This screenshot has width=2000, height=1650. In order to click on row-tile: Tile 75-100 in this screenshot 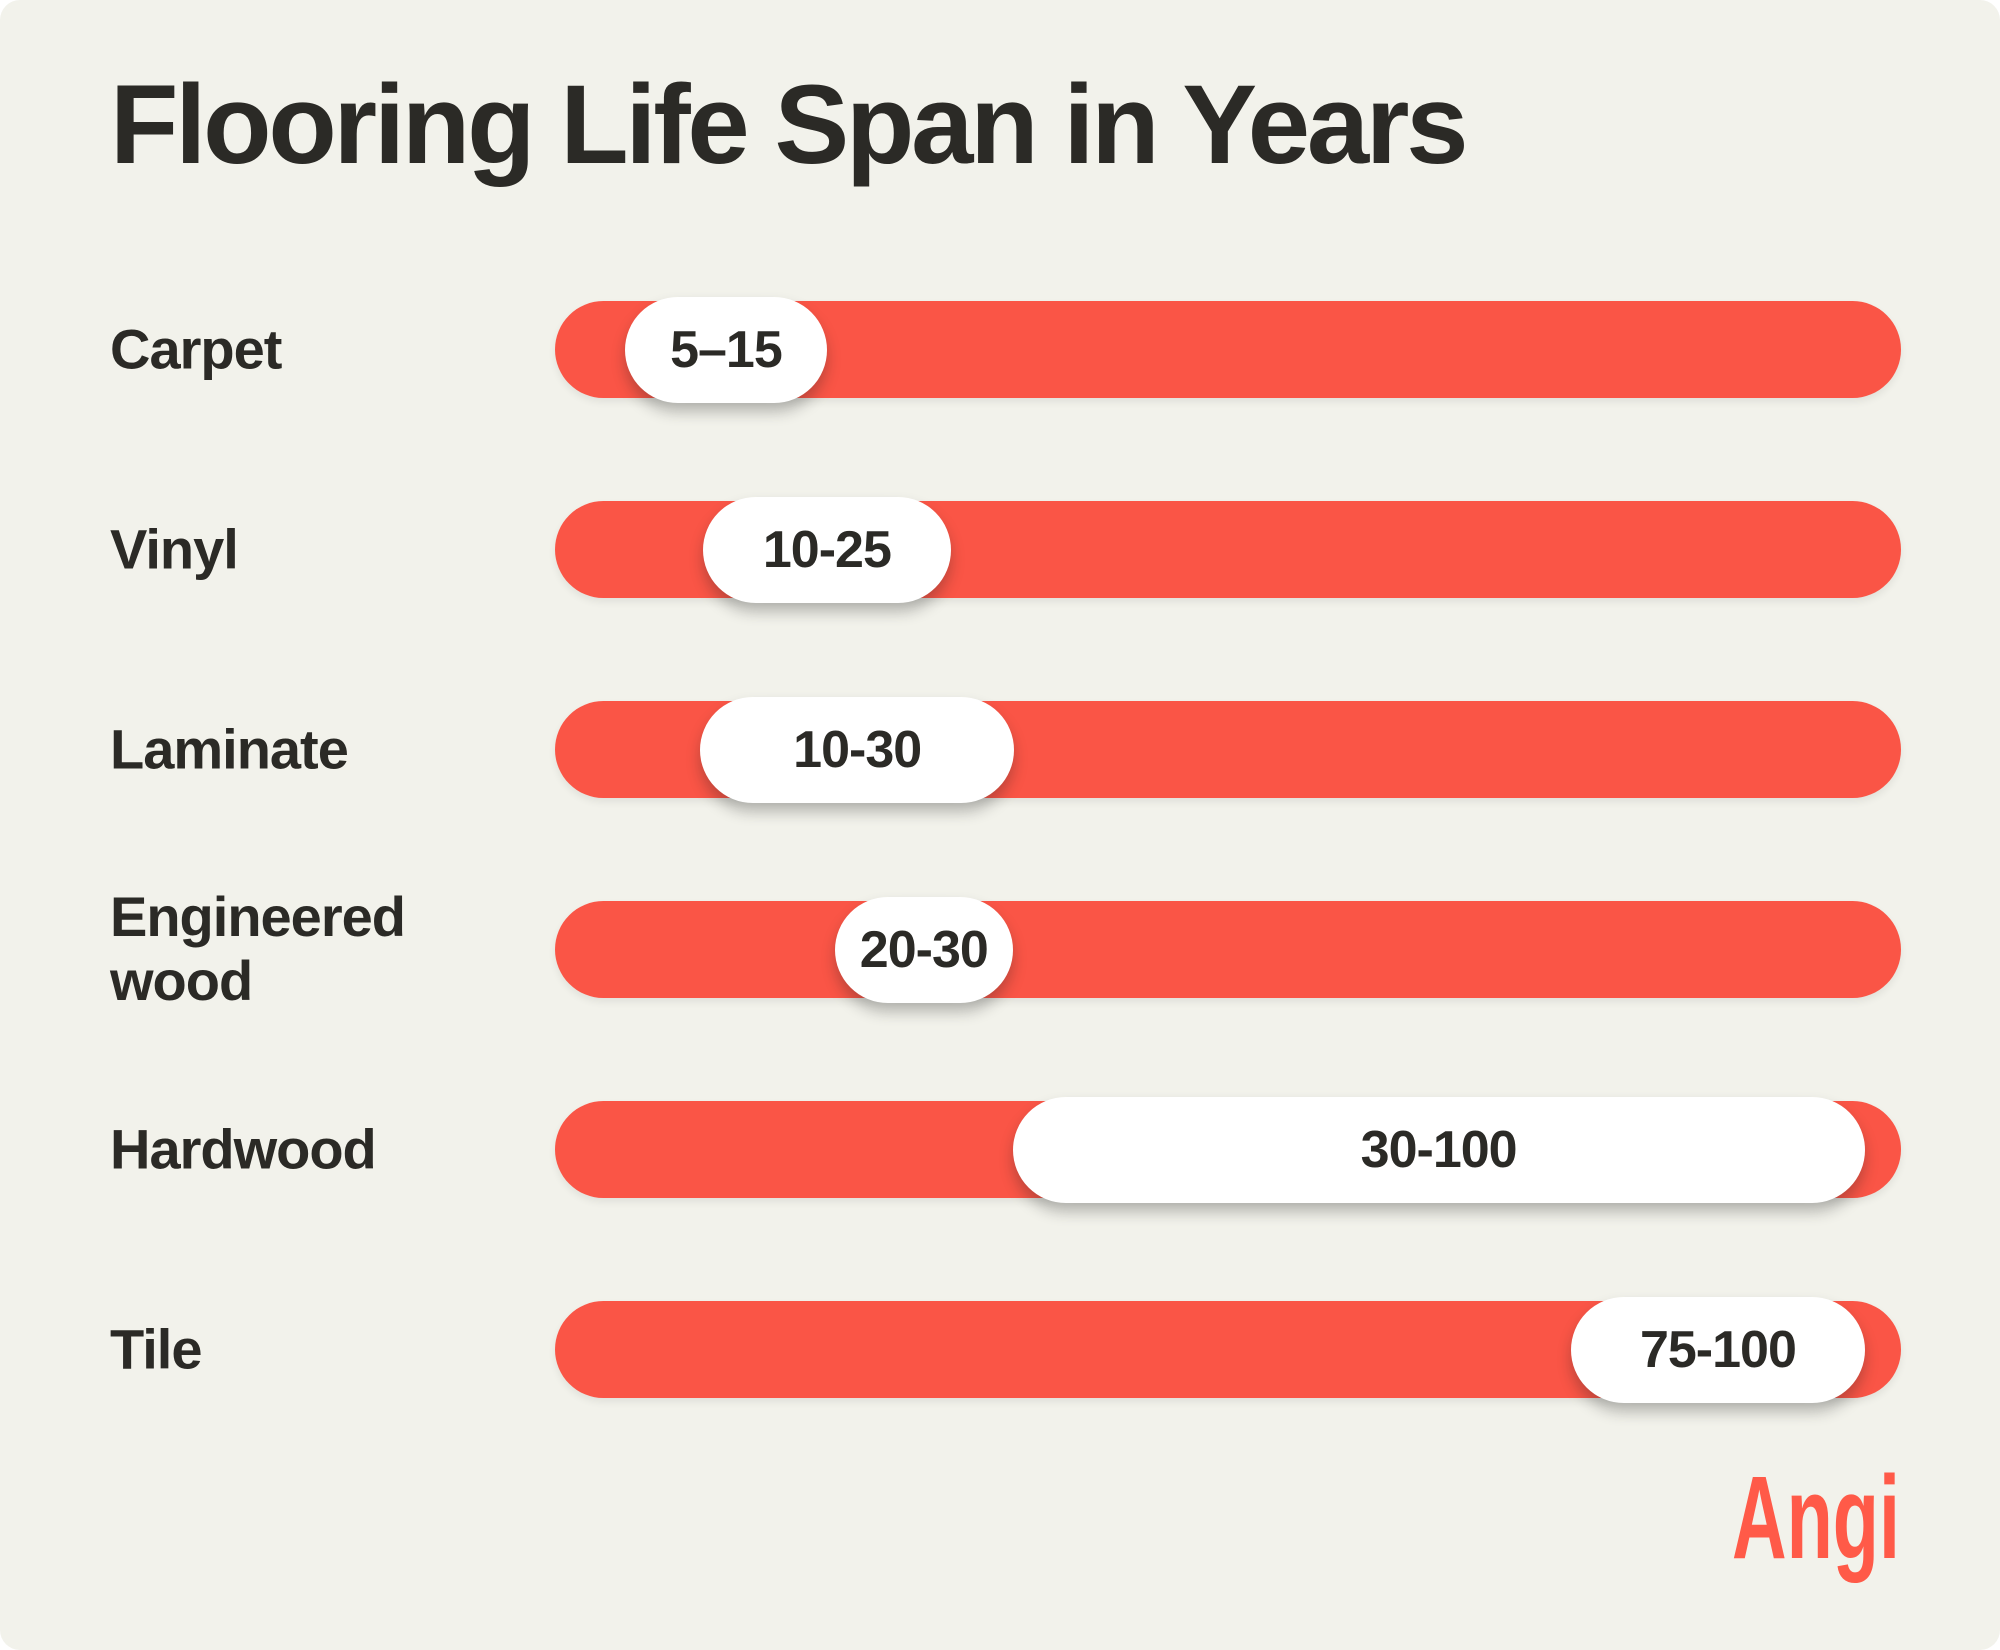, I will do `click(1000, 1349)`.